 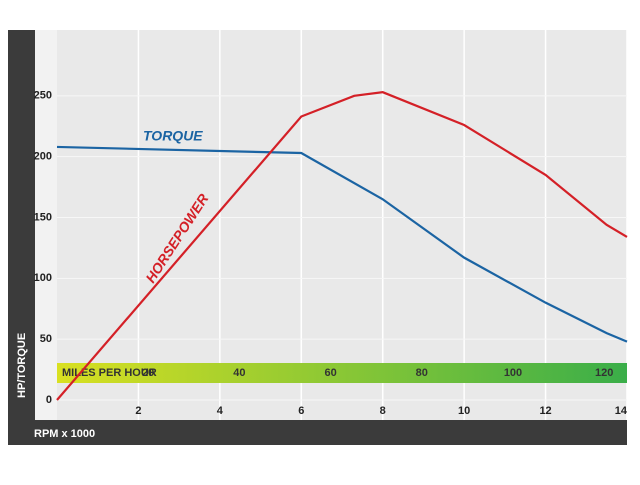 I want to click on x-axis-title: RPM x 1000, so click(x=64, y=434).